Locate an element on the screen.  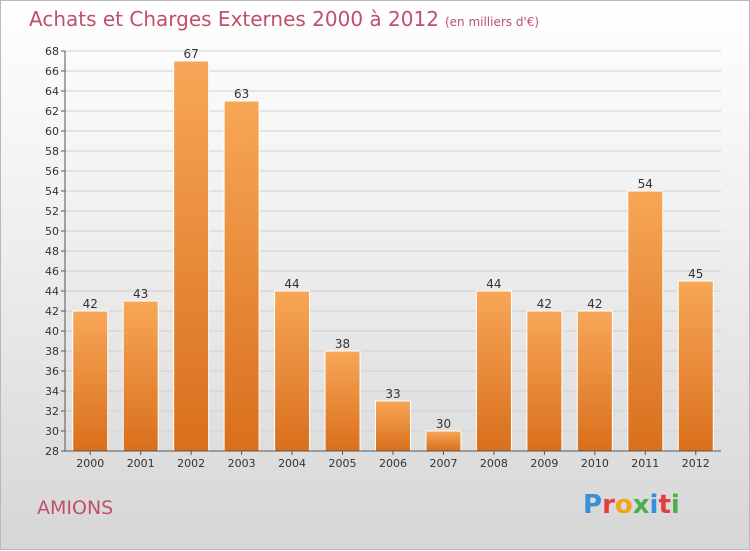
proxiti-logo: Proxiti is located at coordinates (631, 505).